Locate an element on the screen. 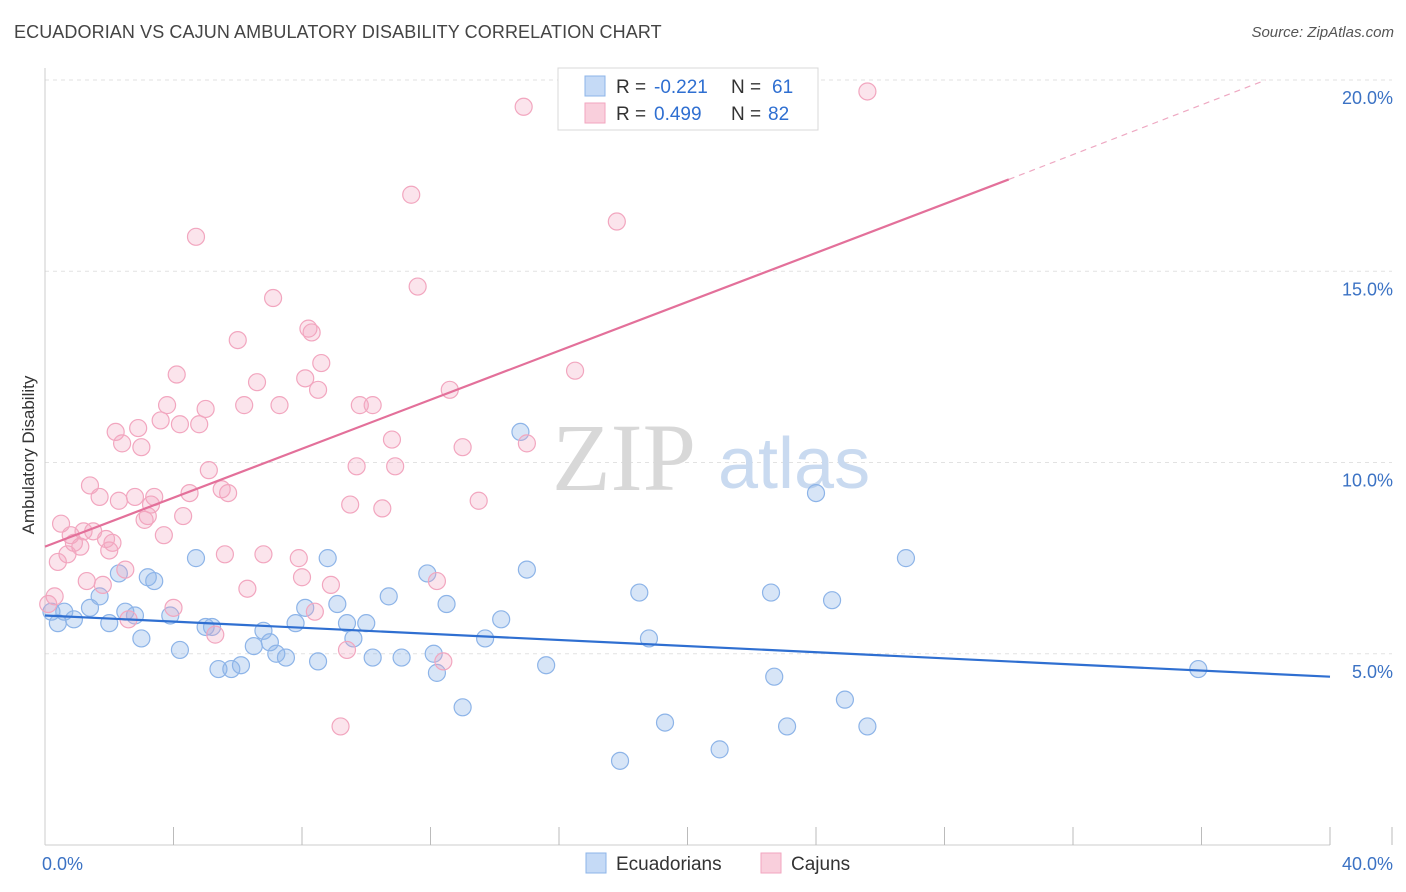 The height and width of the screenshot is (892, 1406). y-tick-label-20: 20.0% is located at coordinates (1367, 98).